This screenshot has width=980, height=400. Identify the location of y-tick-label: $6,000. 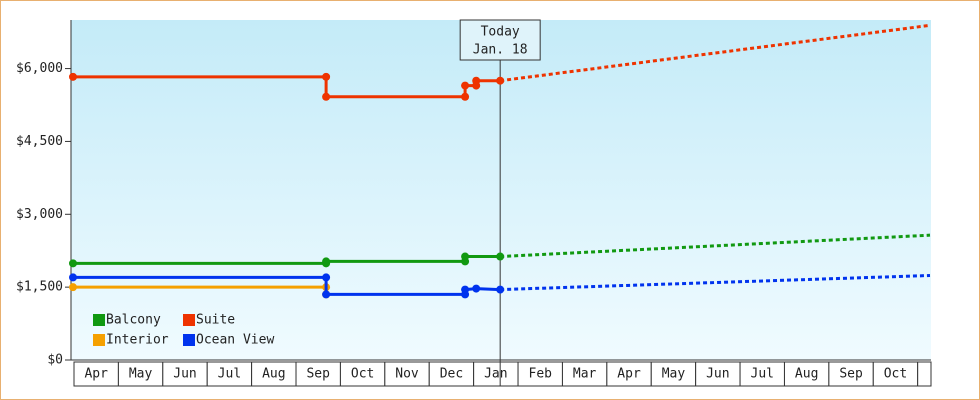
(39, 68).